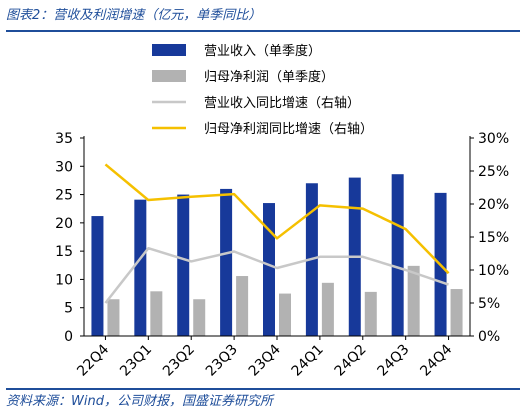  What do you see at coordinates (489, 337) in the screenshot?
I see `y-right-tick-label: 0%` at bounding box center [489, 337].